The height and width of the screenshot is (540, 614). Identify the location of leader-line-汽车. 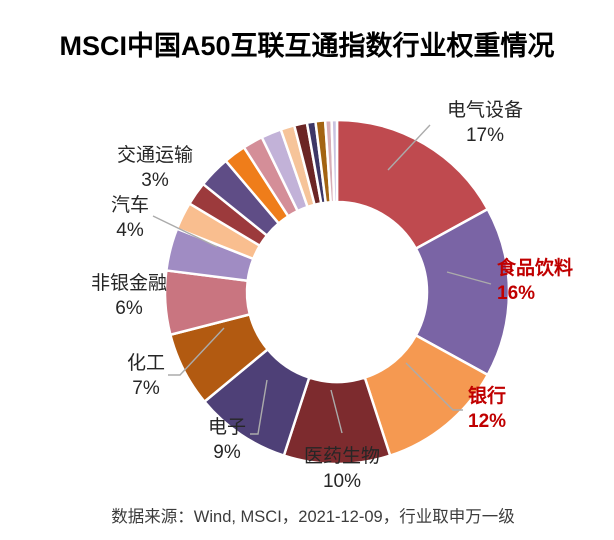
(185, 231).